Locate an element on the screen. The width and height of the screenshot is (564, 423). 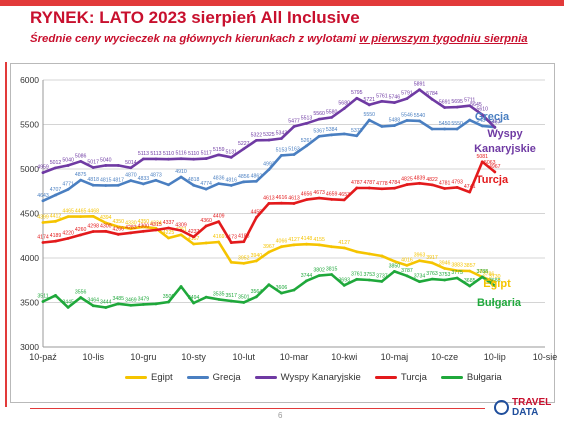
data-label-wyspy-kanaryjskie: 5746 is located at coordinates (395, 98).